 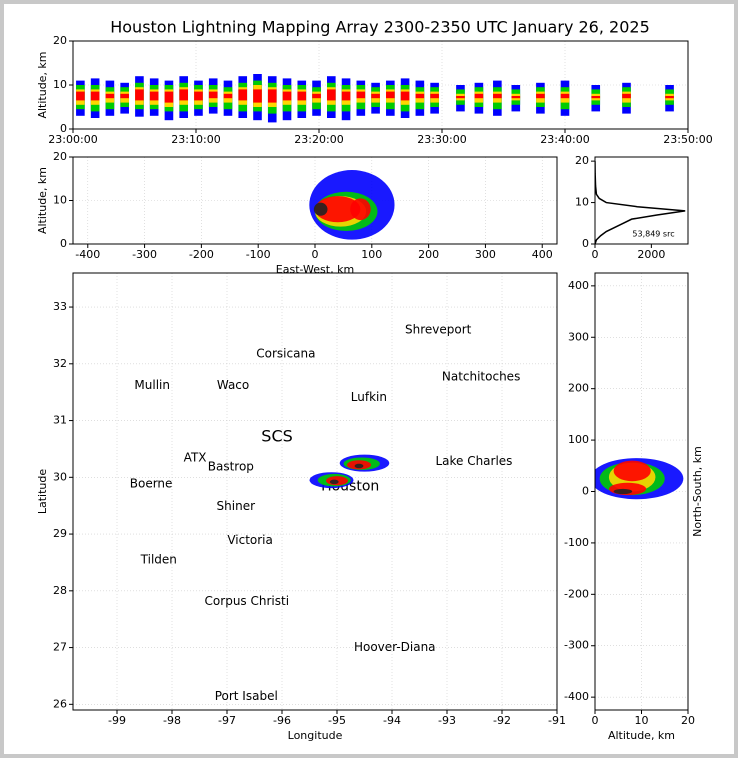 What do you see at coordinates (60, 306) in the screenshot?
I see `y-tick-label: 33` at bounding box center [60, 306].